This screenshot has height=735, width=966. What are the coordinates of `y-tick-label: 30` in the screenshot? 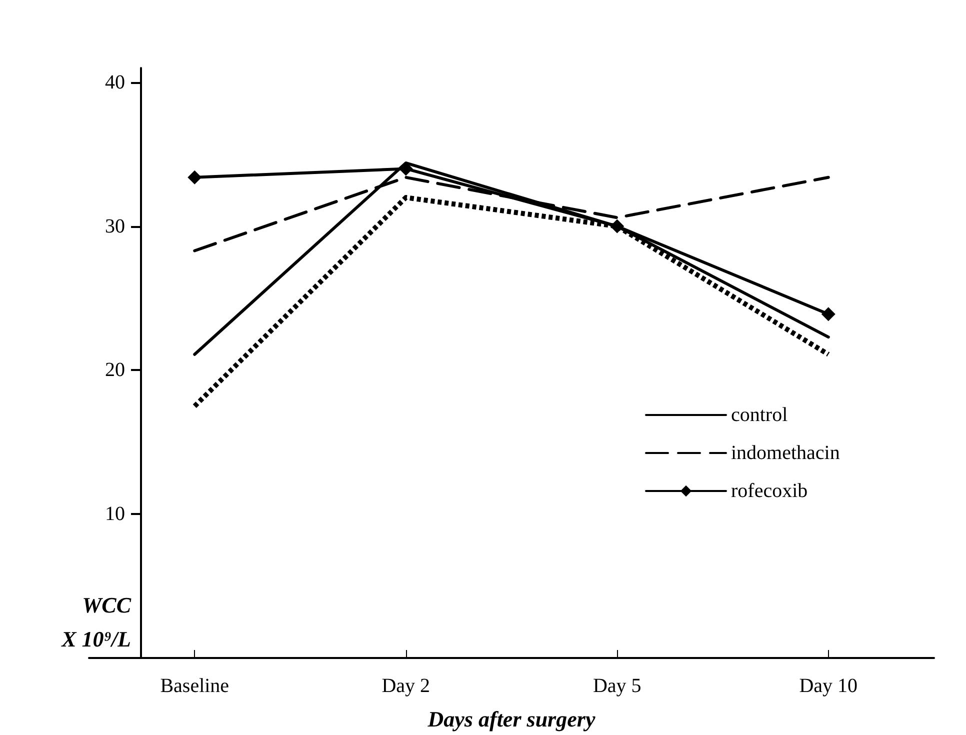 It's located at (115, 226).